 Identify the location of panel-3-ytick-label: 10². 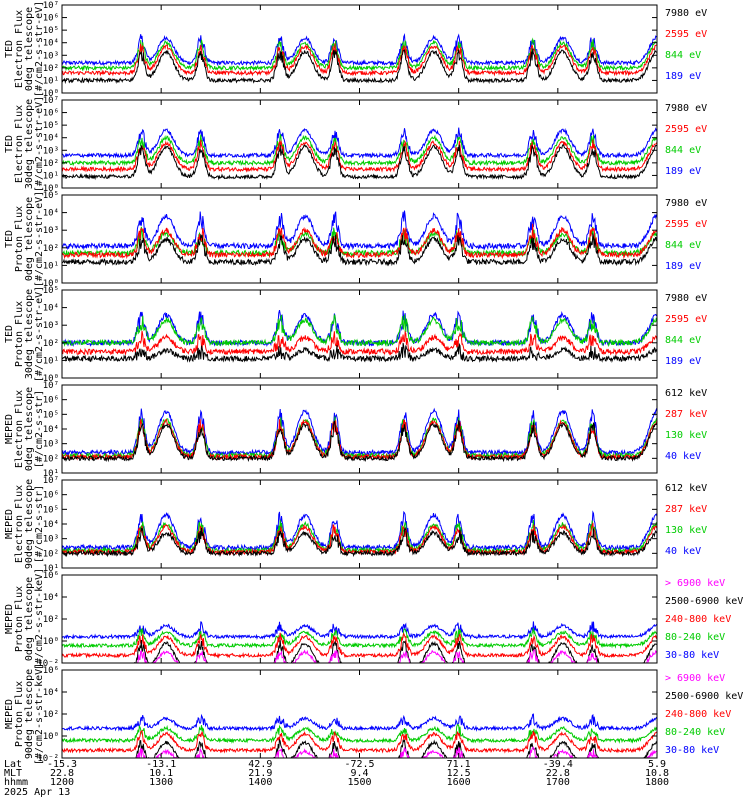
(51, 249).